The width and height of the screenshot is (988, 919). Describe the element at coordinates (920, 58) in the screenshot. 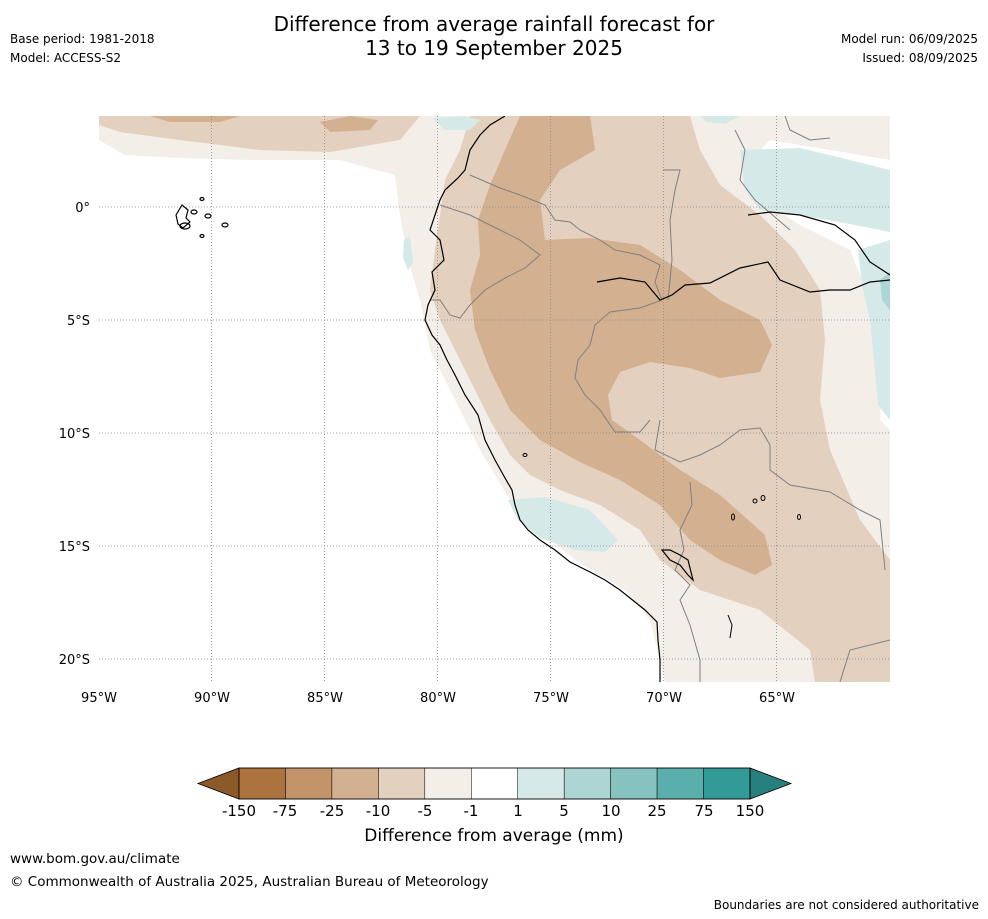

I see `issued-text: Issued: 08/09/2025` at that location.